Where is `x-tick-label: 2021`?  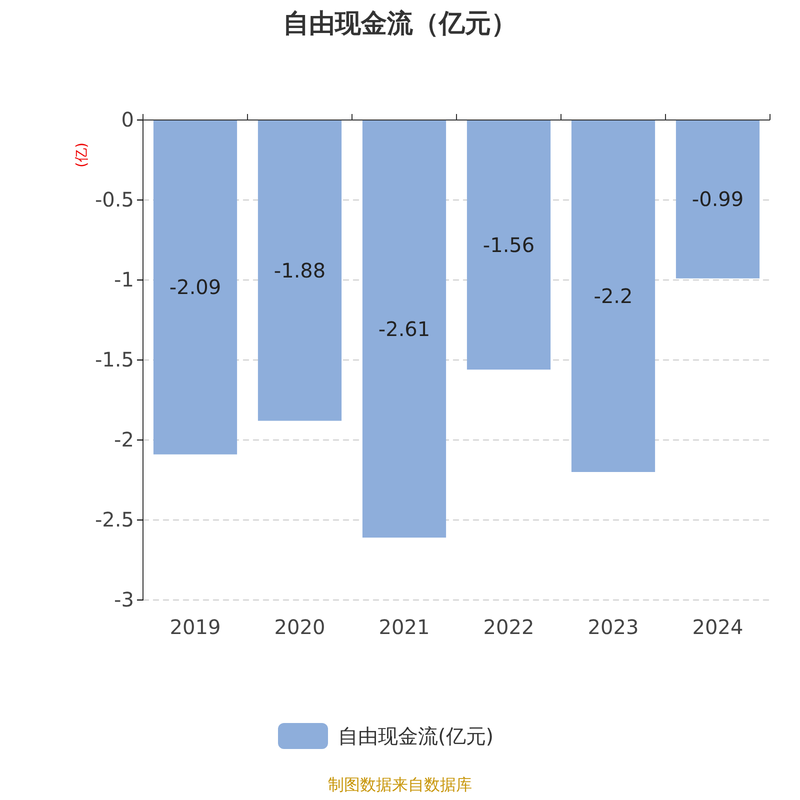
x-tick-label: 2021 is located at coordinates (404, 627).